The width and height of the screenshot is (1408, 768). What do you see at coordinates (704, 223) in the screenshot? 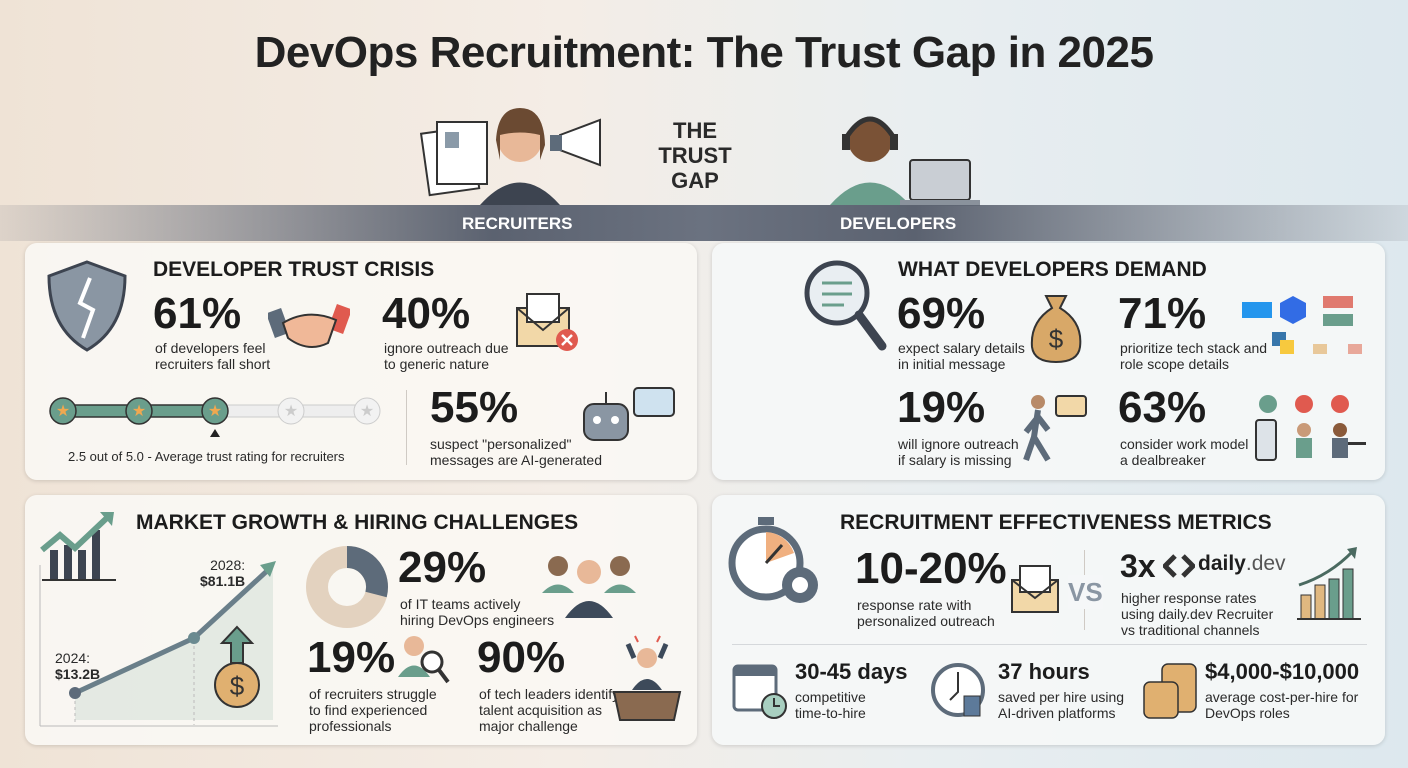
I see `header-band` at bounding box center [704, 223].